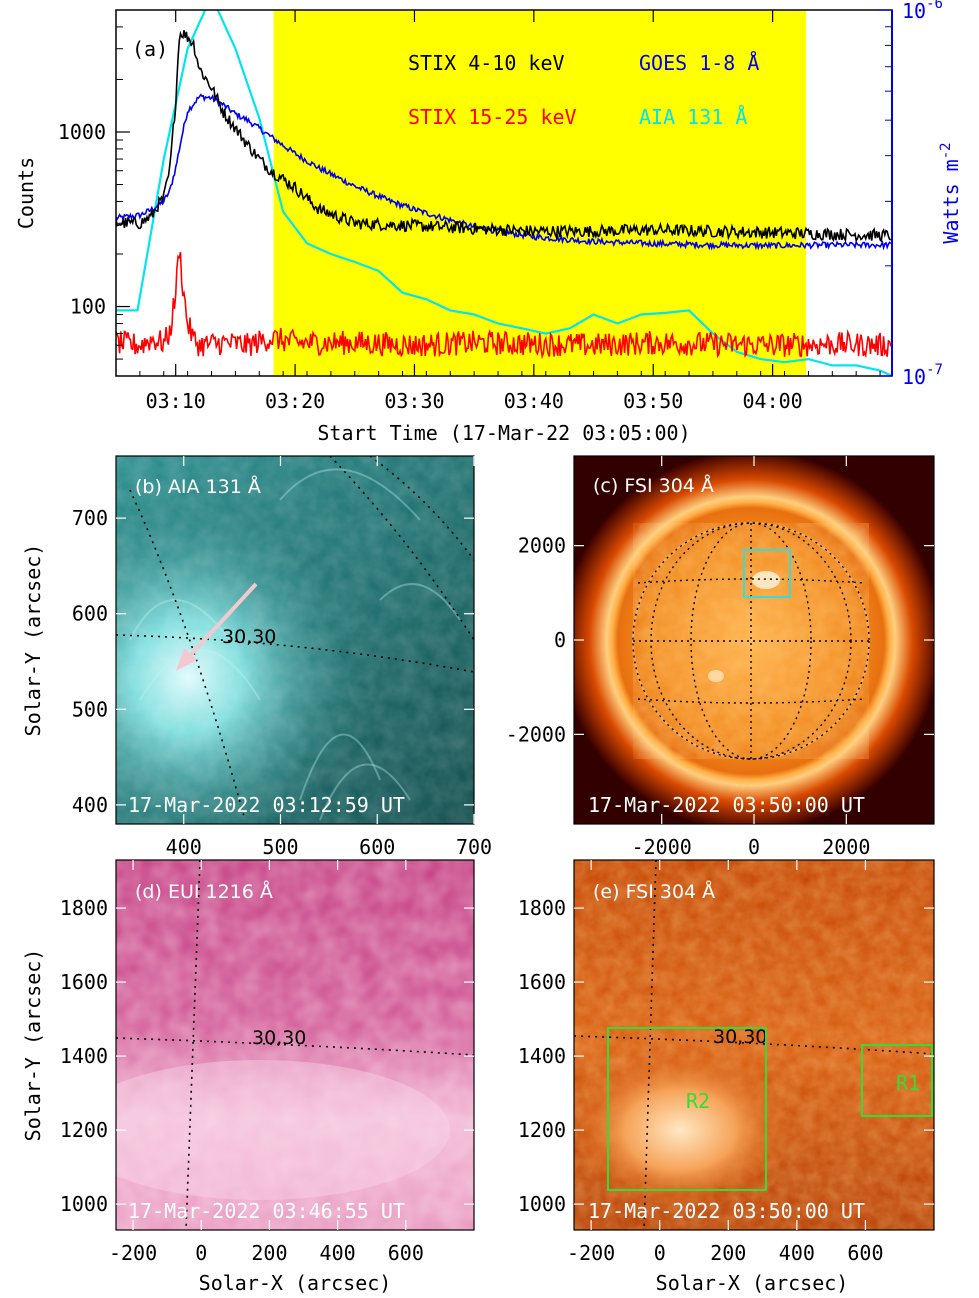 This screenshot has height=1298, width=979. I want to click on x-tick-label: 04:00, so click(773, 401).